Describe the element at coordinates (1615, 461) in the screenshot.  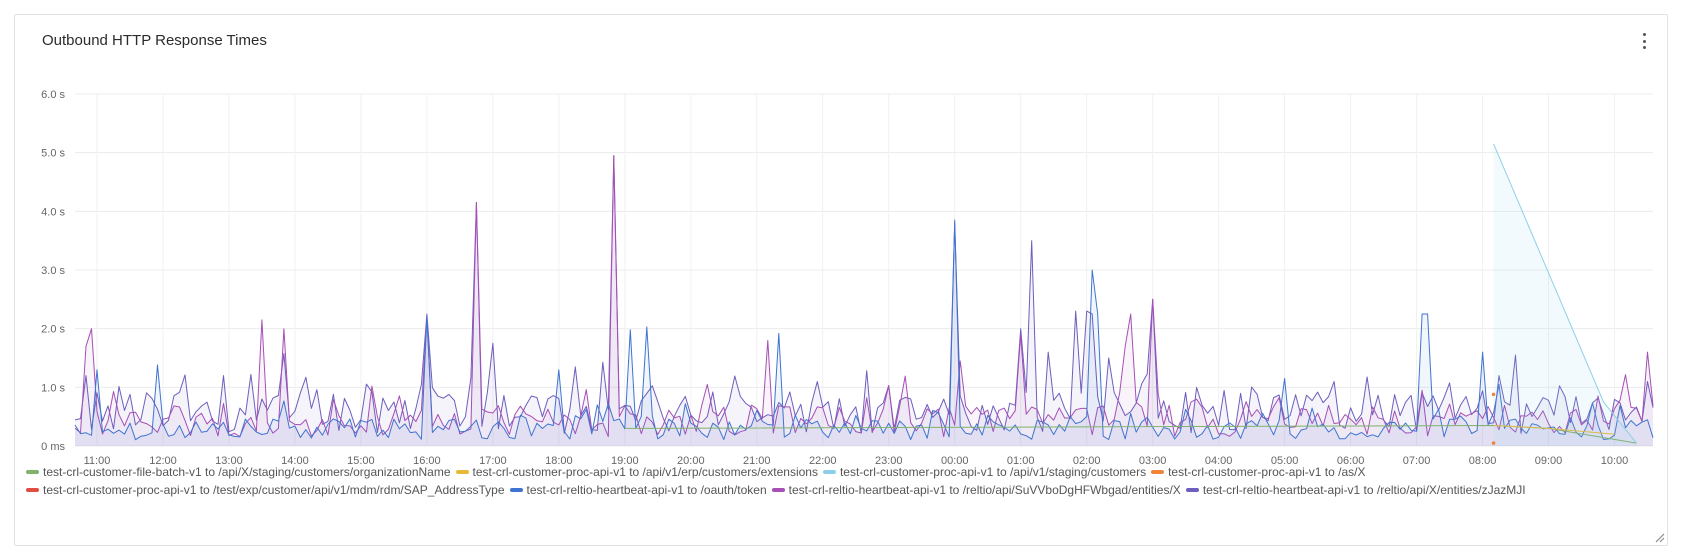
I see `x-tick-label: 10:00` at that location.